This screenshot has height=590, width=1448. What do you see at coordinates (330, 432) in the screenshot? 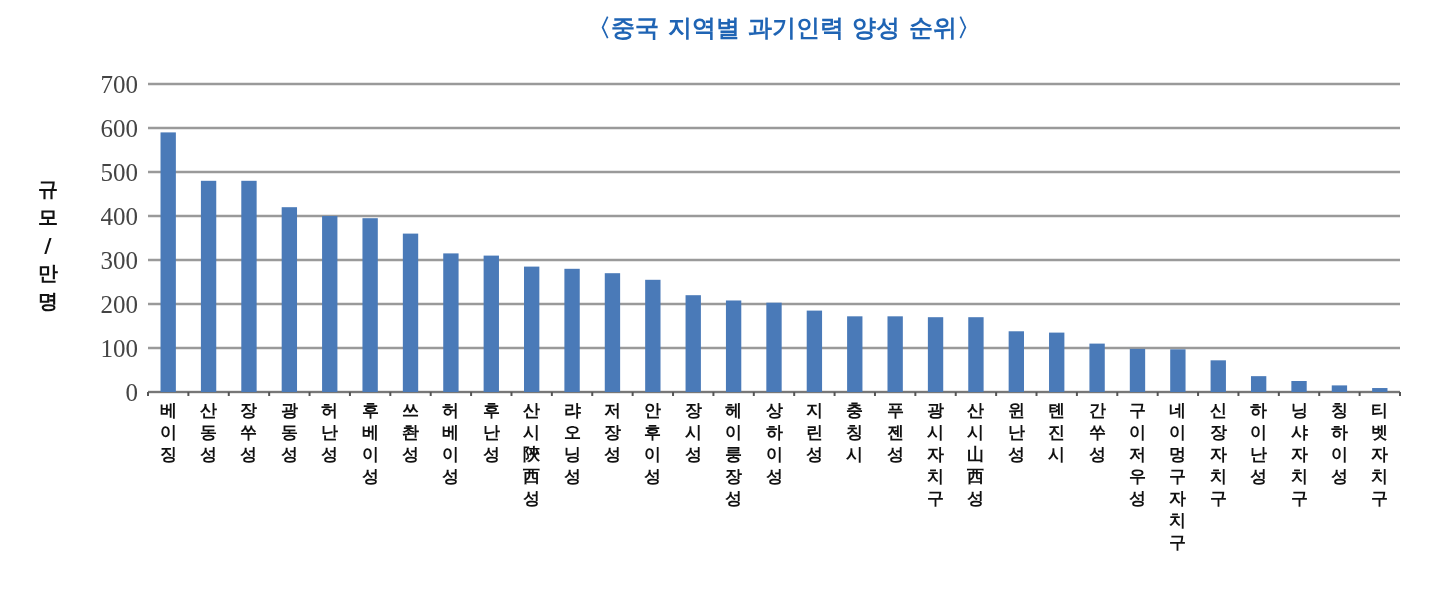
I see `x-tick-label: 허난성` at bounding box center [330, 432].